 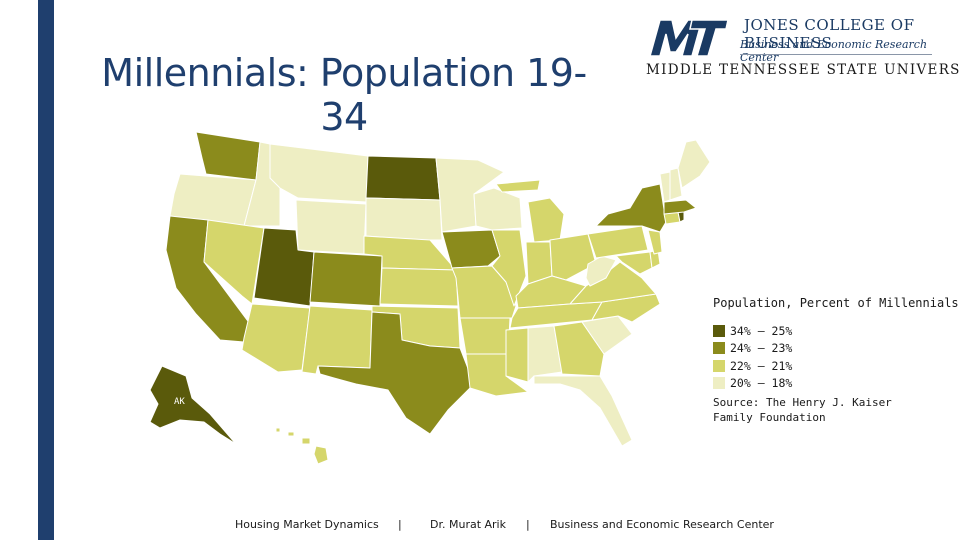 What do you see at coordinates (276, 338) in the screenshot?
I see `state-arizona` at bounding box center [276, 338].